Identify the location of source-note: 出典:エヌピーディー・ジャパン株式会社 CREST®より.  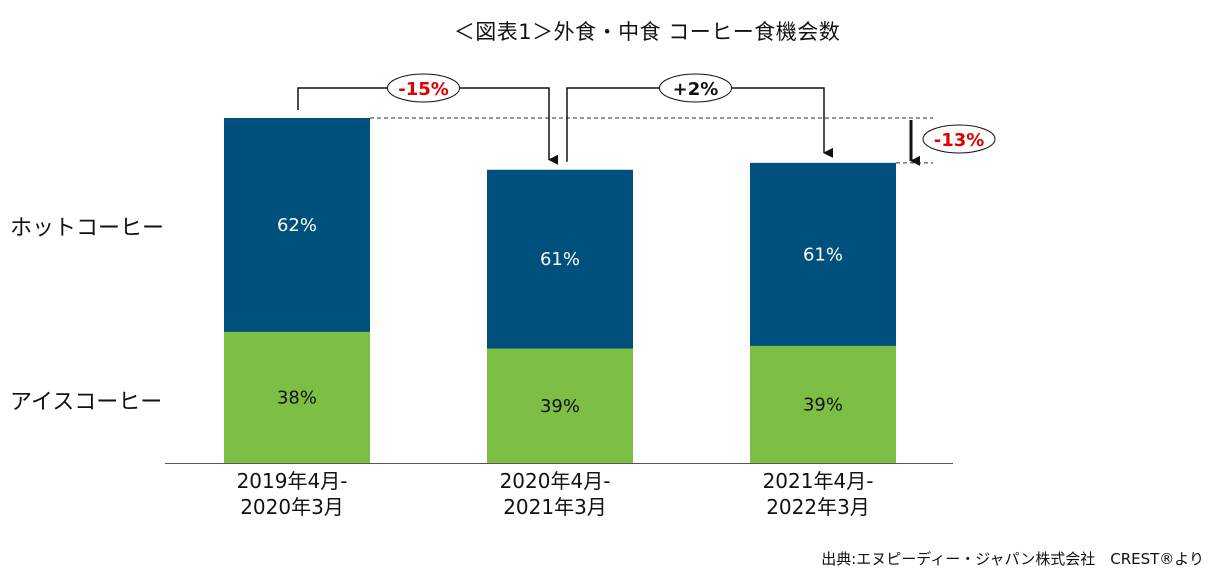
(1012, 559).